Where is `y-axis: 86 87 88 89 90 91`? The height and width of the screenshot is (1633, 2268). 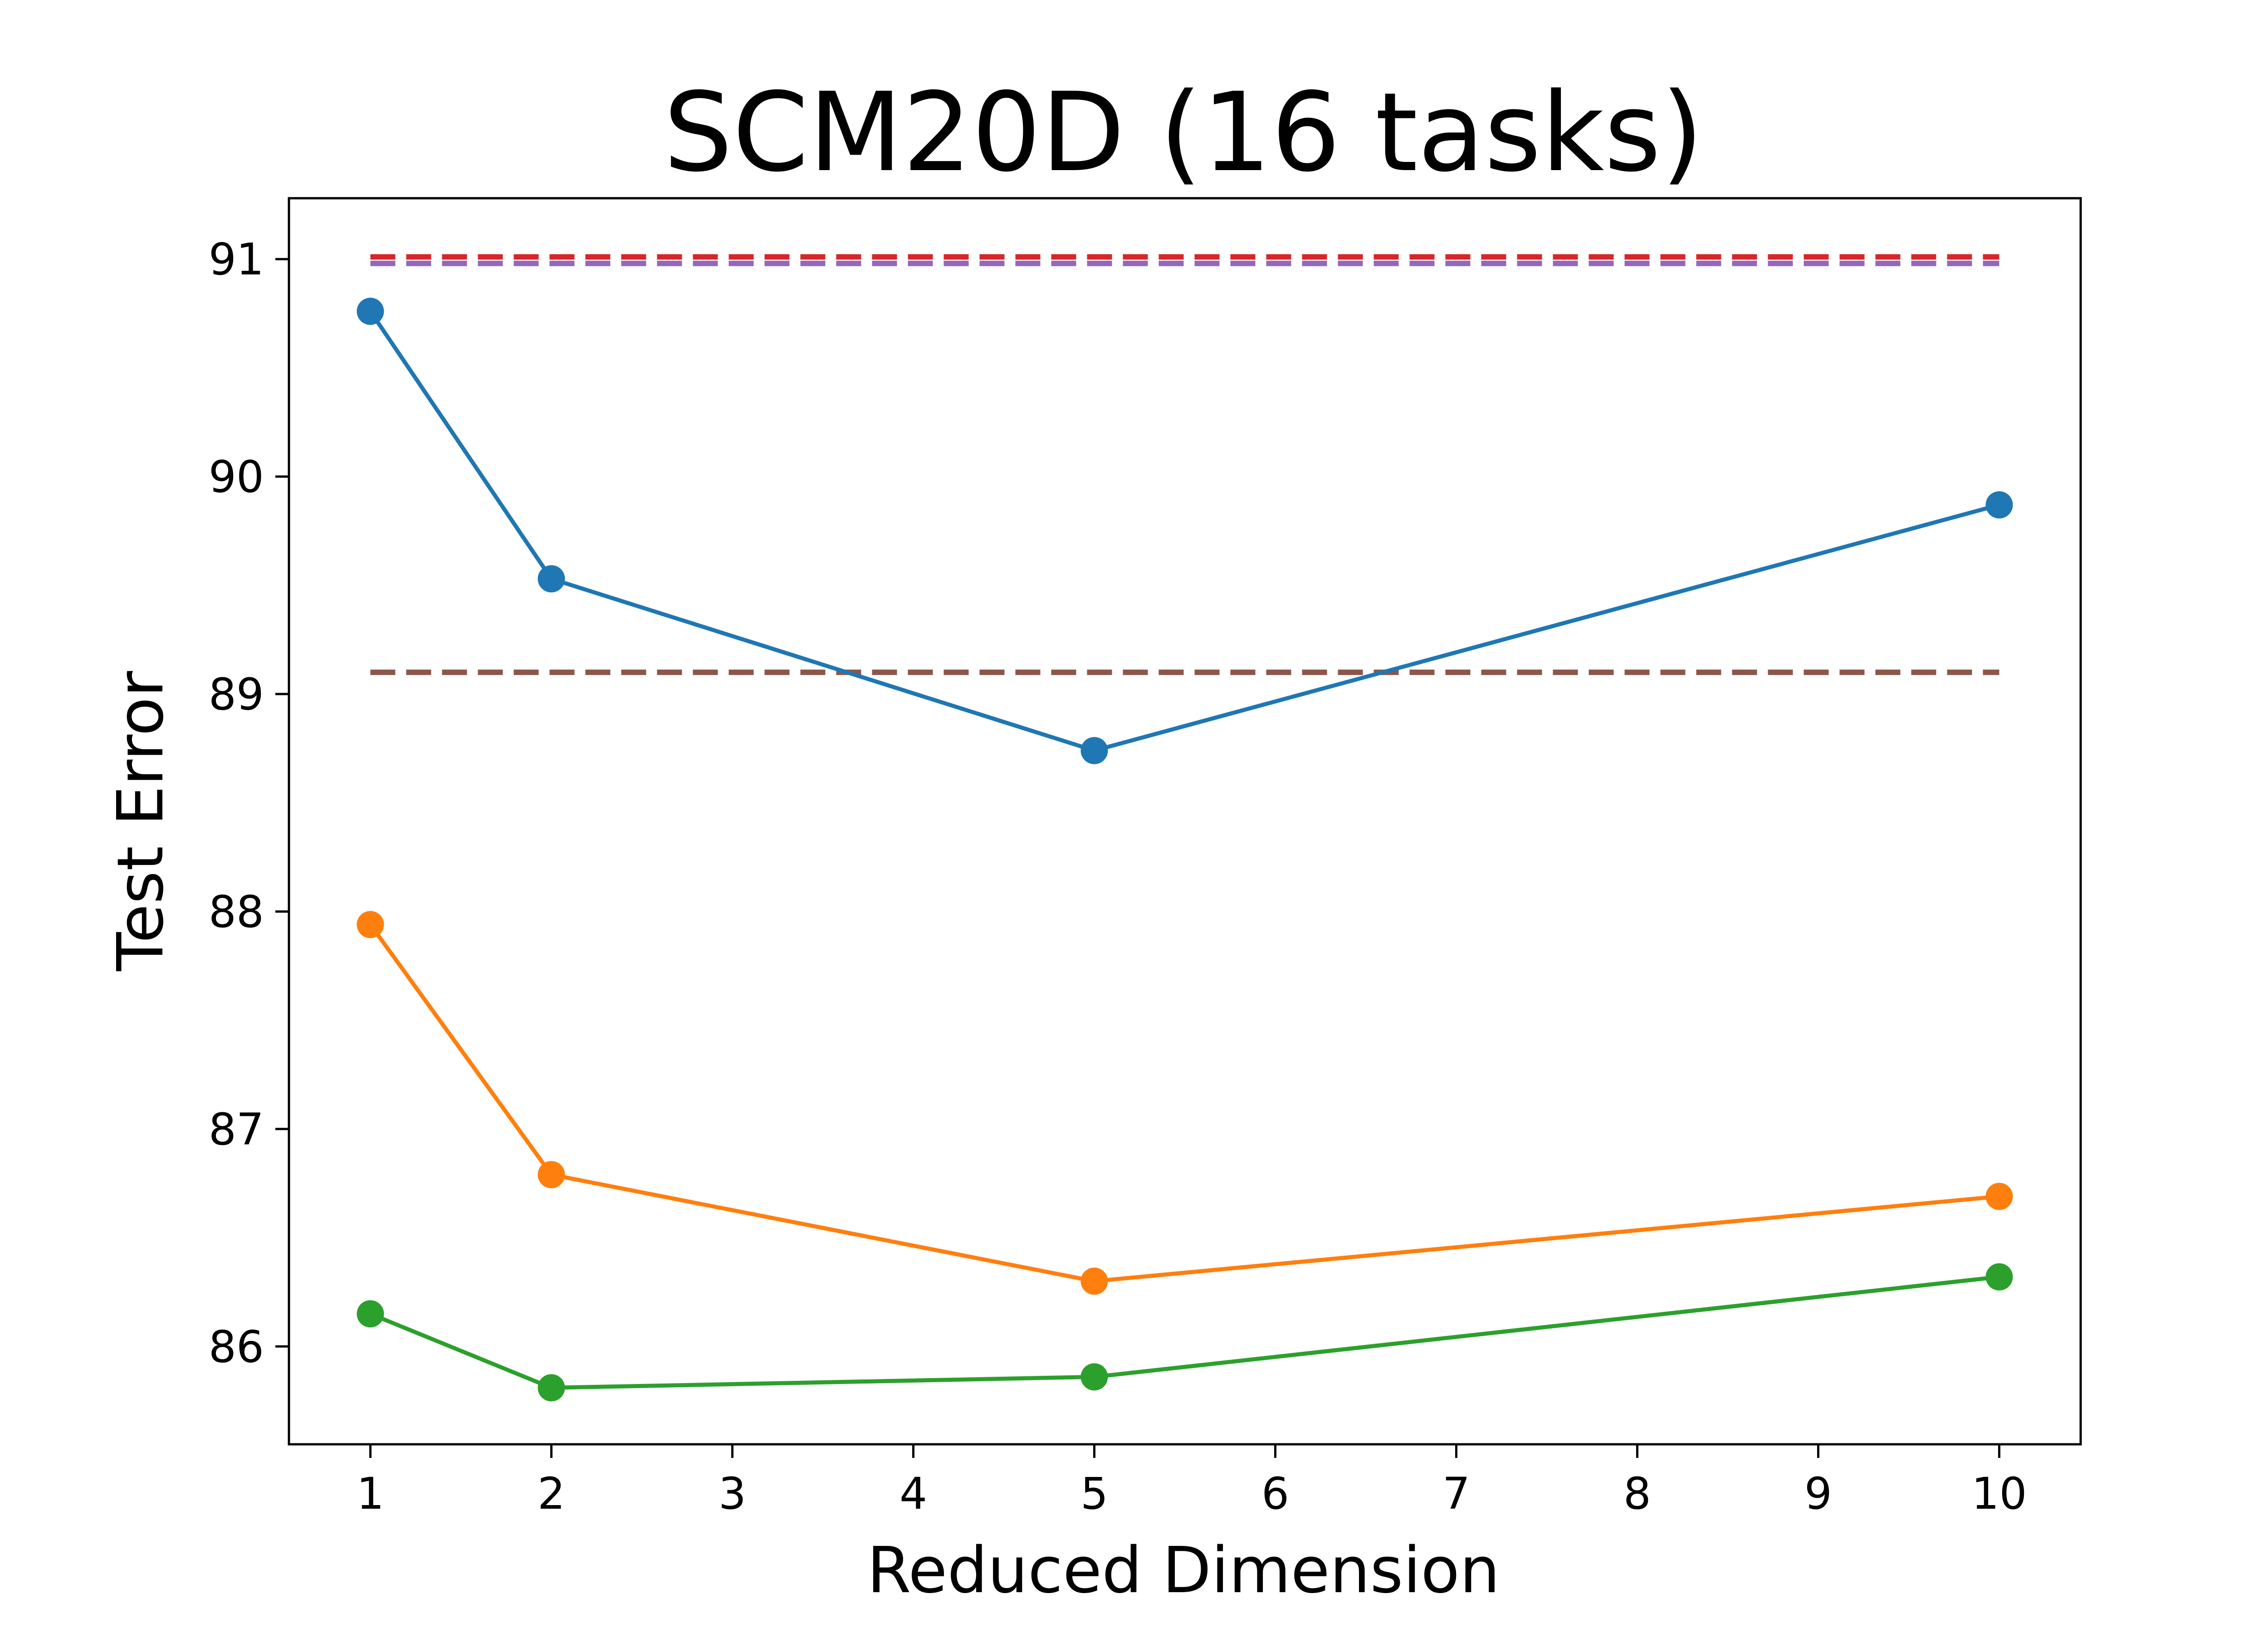
y-axis: 86 87 88 89 90 91 is located at coordinates (249, 803).